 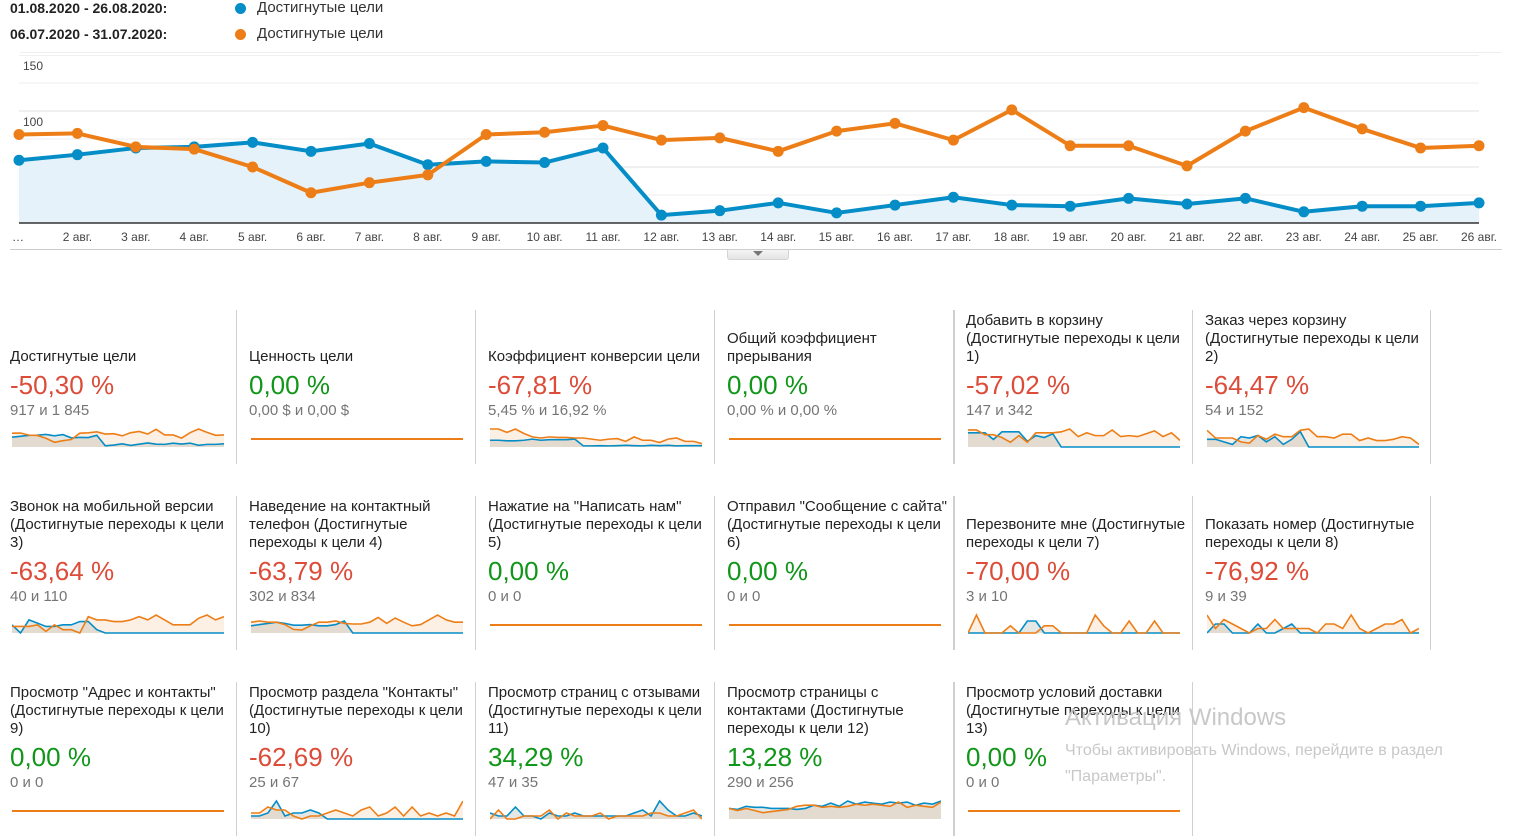 What do you see at coordinates (758, 255) in the screenshot?
I see `collapse-chart-button` at bounding box center [758, 255].